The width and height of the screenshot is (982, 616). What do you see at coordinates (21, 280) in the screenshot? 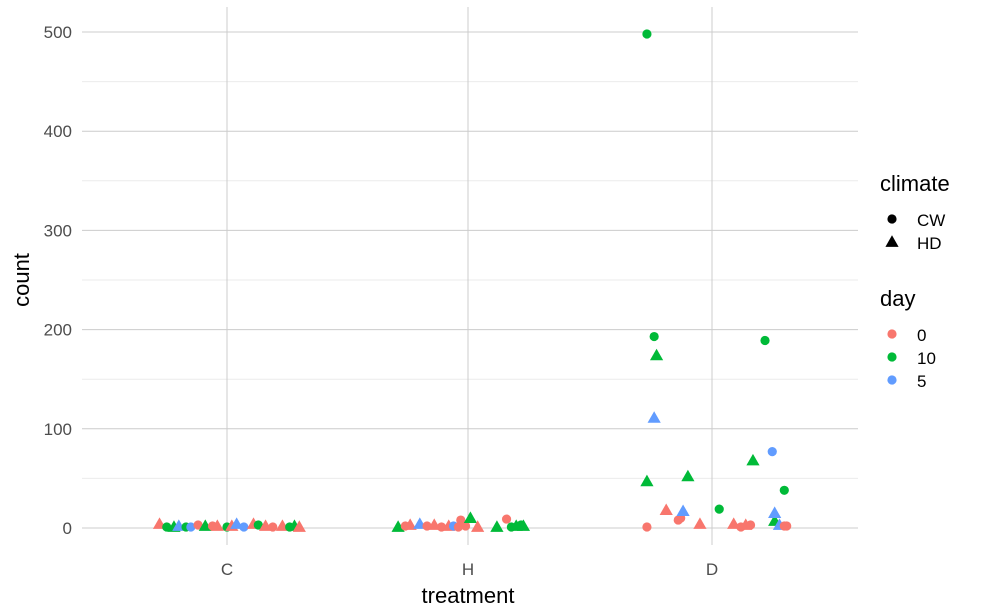
I see `y-axis-title: count` at bounding box center [21, 280].